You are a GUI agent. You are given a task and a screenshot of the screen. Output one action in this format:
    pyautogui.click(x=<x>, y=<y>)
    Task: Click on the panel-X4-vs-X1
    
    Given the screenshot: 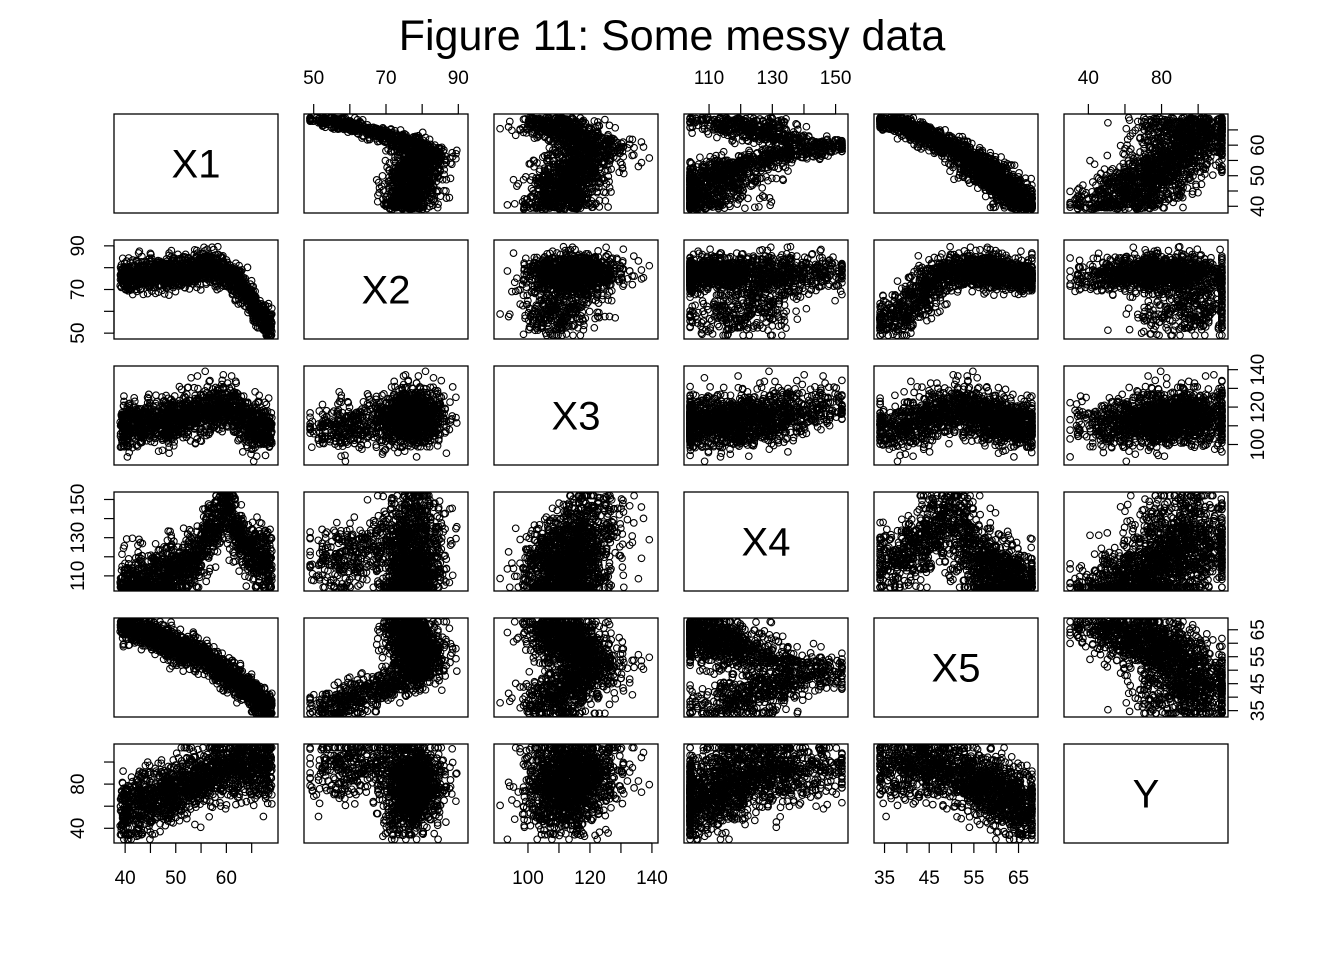 What is the action you would take?
    pyautogui.click(x=766, y=163)
    